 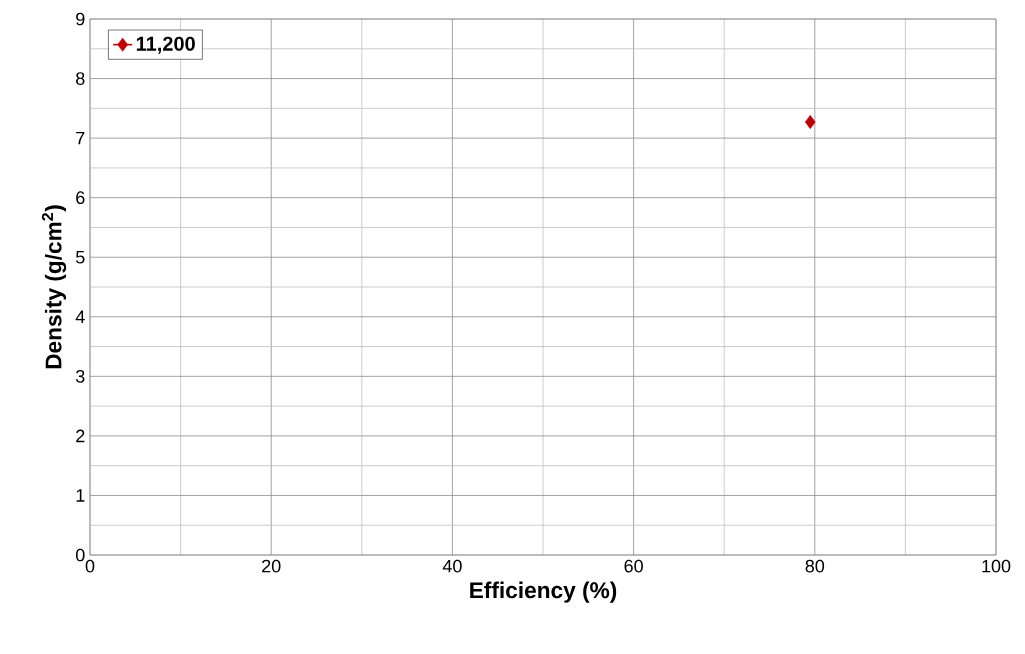 What do you see at coordinates (165, 45) in the screenshot?
I see `legend-label: 11,200` at bounding box center [165, 45].